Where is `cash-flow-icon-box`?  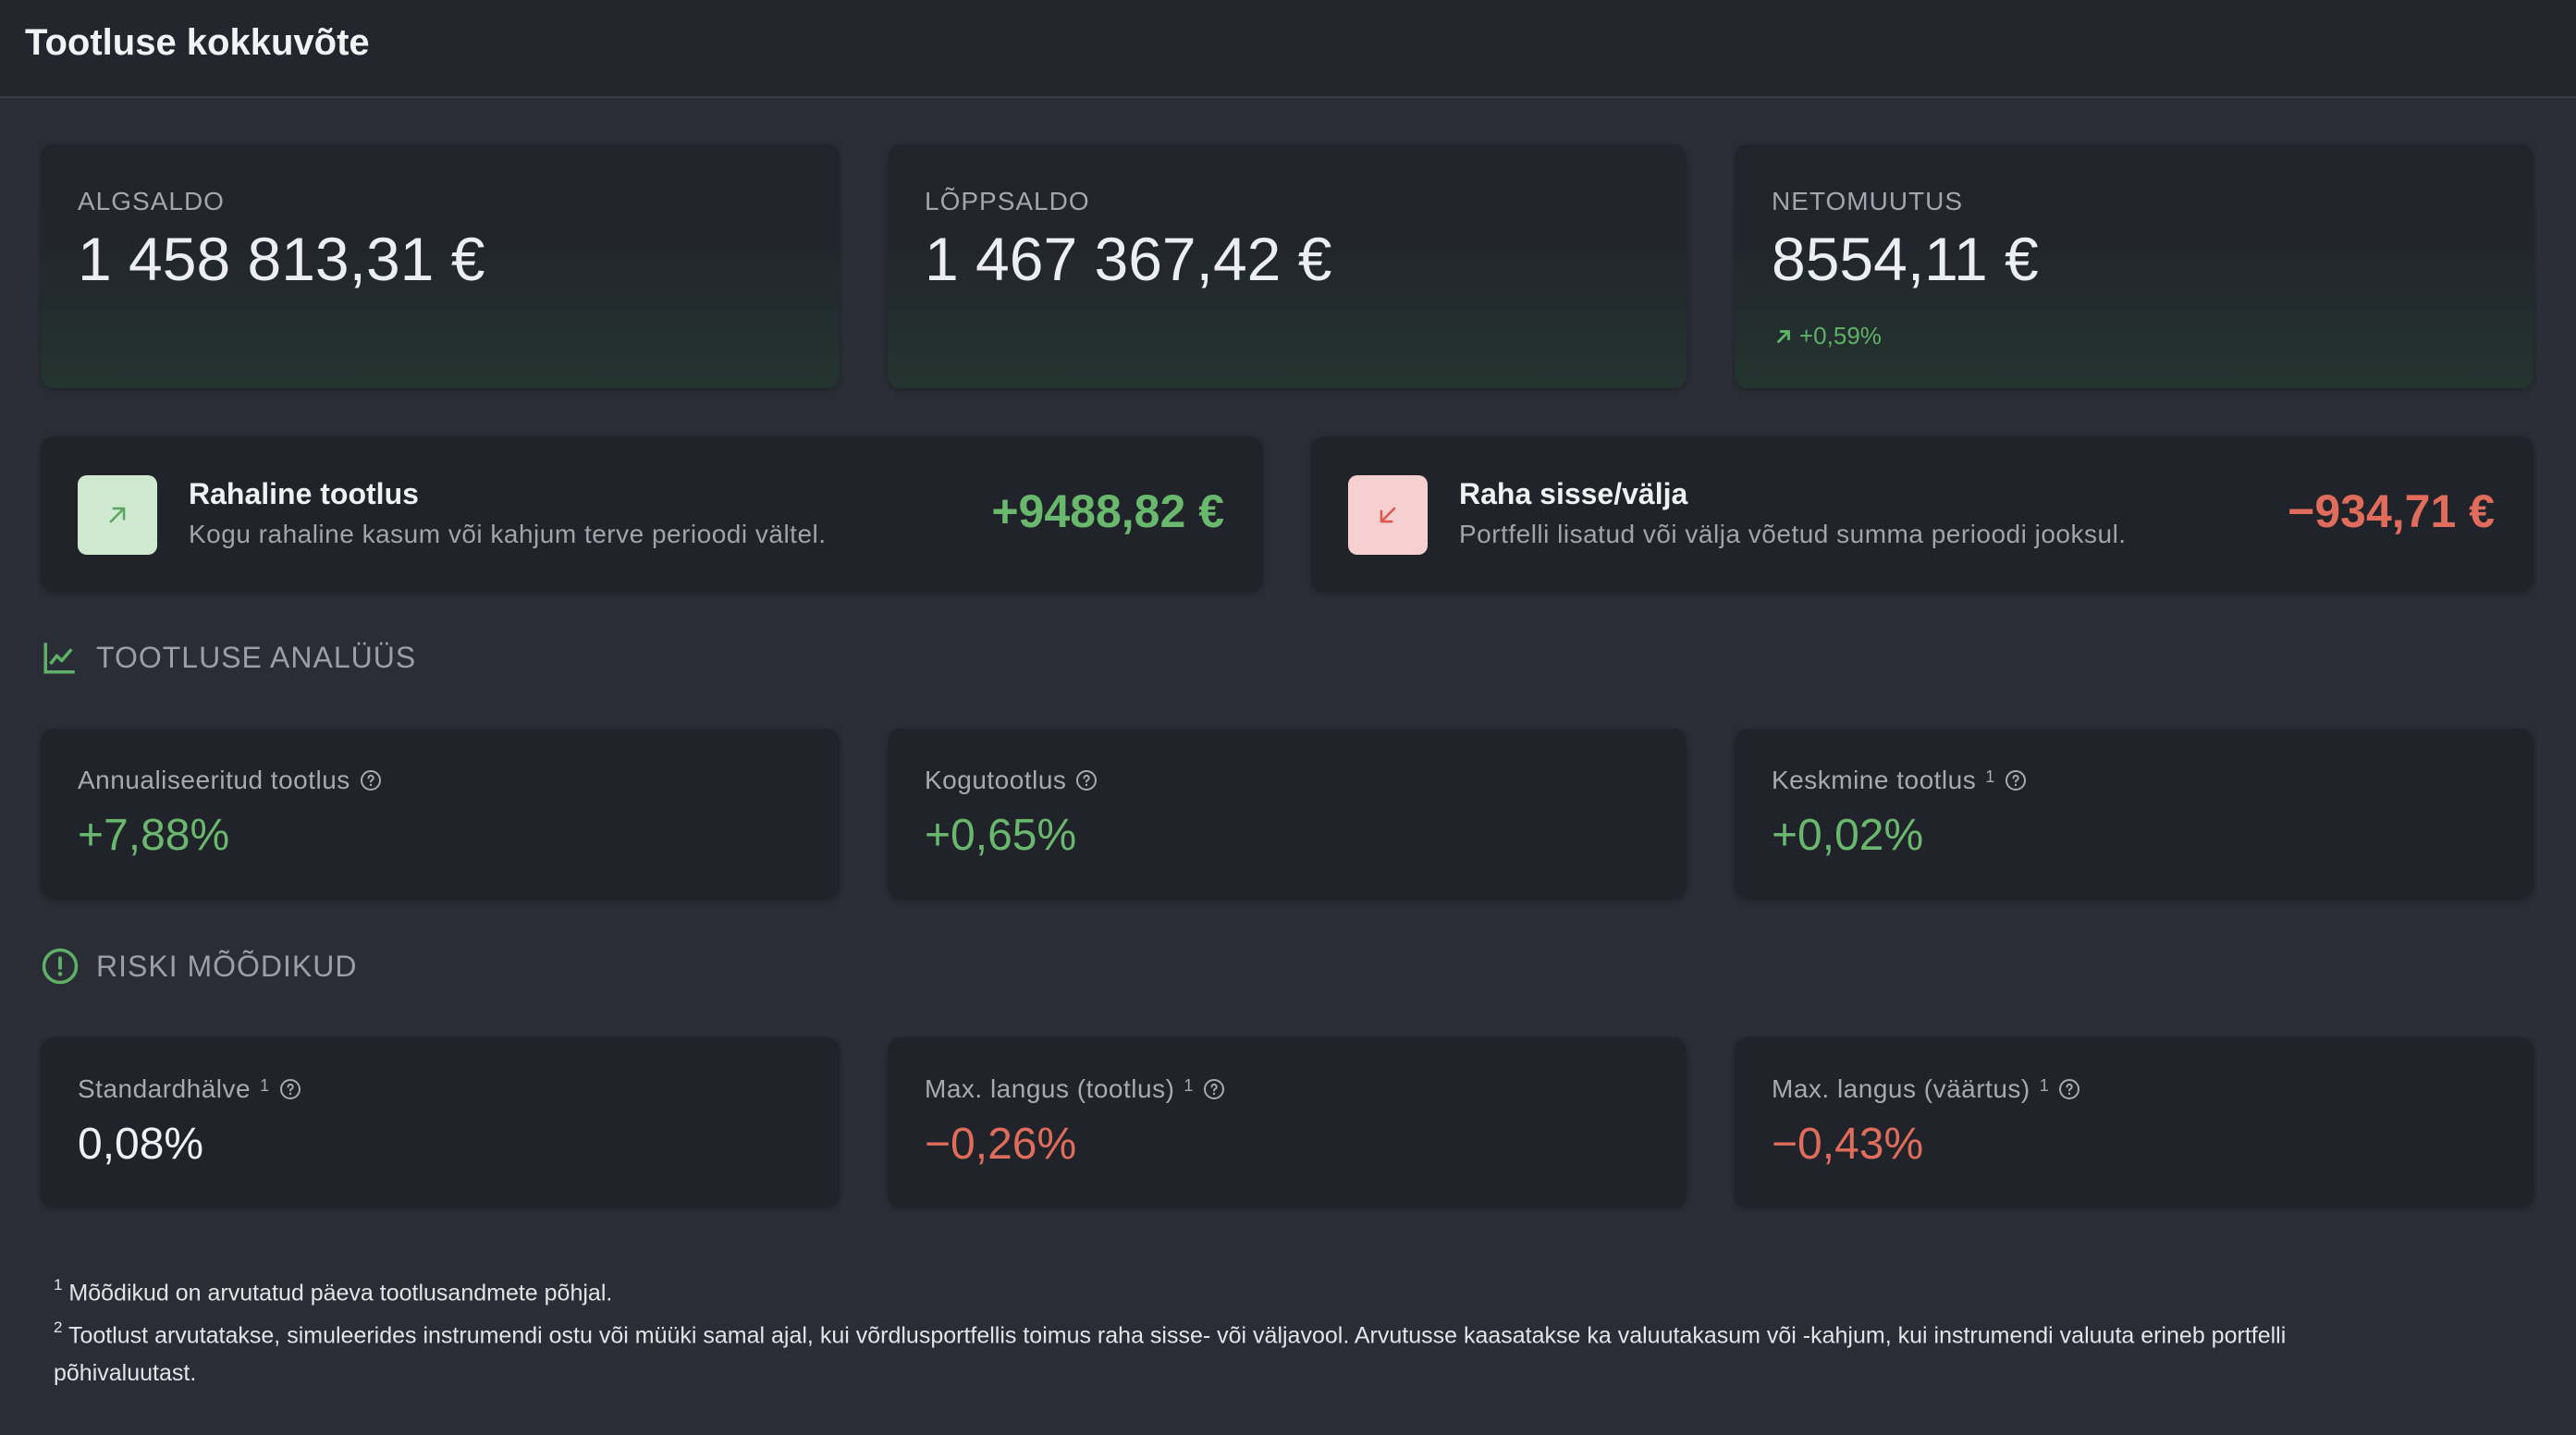 cash-flow-icon-box is located at coordinates (1388, 515).